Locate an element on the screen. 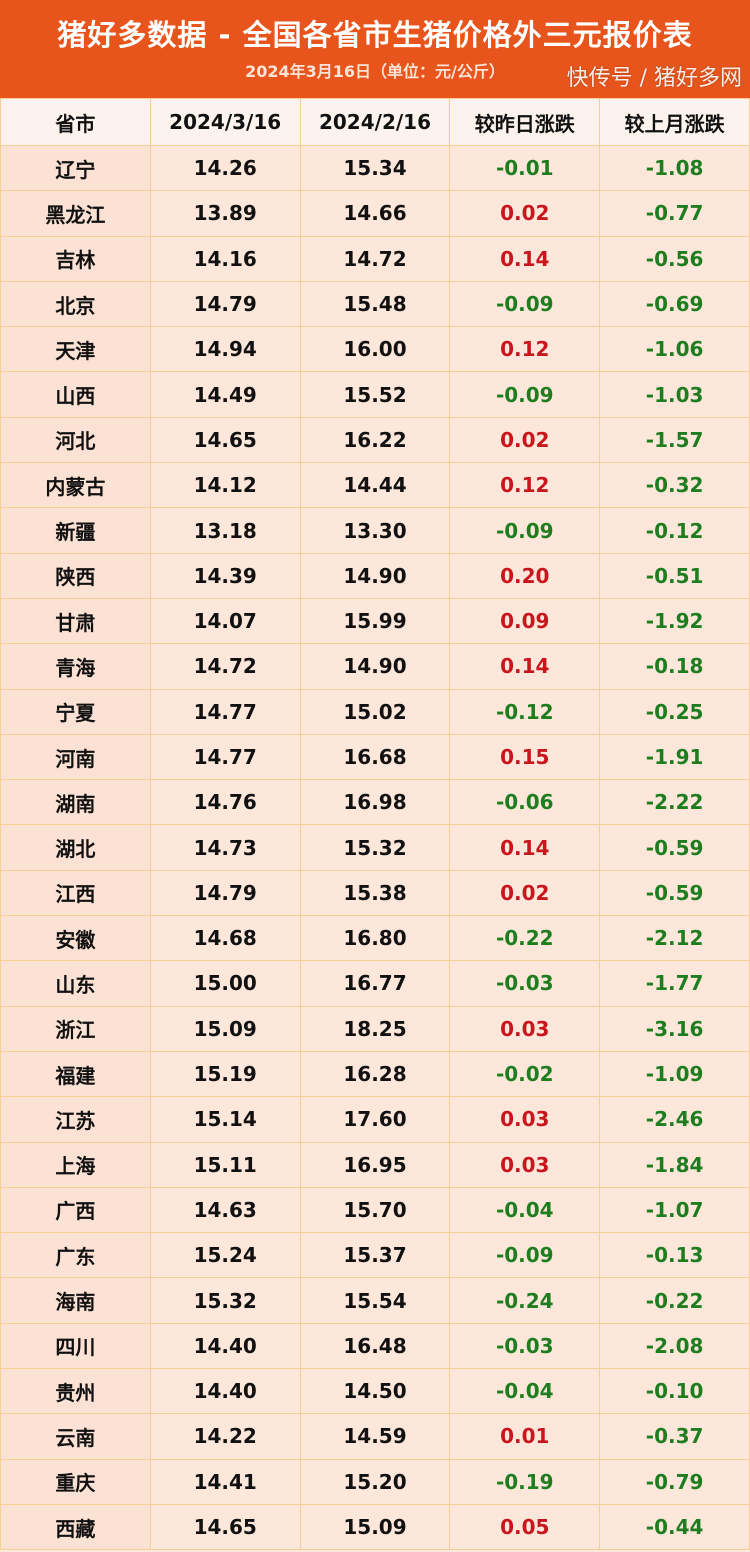  table-row: 江苏 15.14 17.60 0.03 -2.46 is located at coordinates (375, 1119).